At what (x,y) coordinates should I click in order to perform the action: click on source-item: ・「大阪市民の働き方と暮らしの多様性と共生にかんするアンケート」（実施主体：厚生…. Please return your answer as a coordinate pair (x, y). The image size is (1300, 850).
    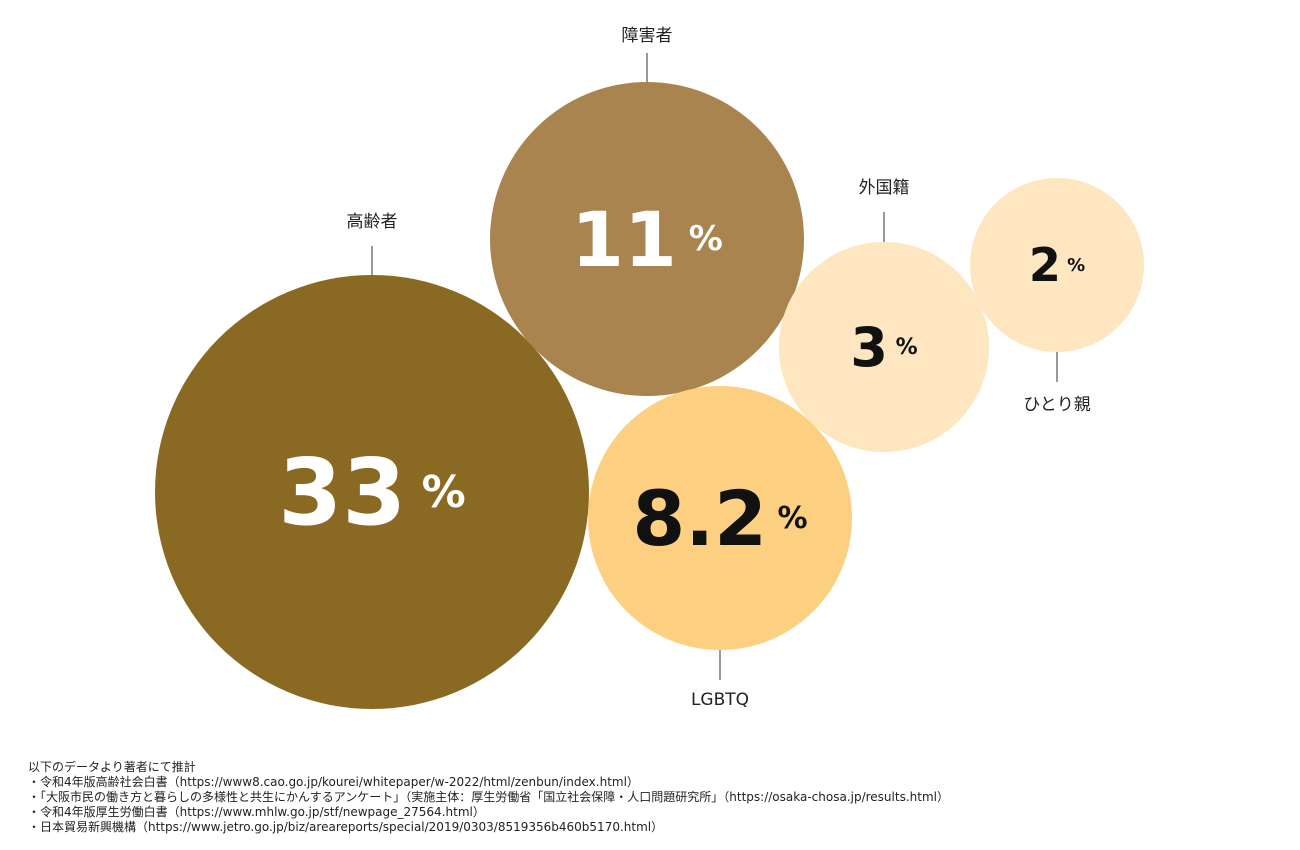
    Looking at the image, I should click on (488, 797).